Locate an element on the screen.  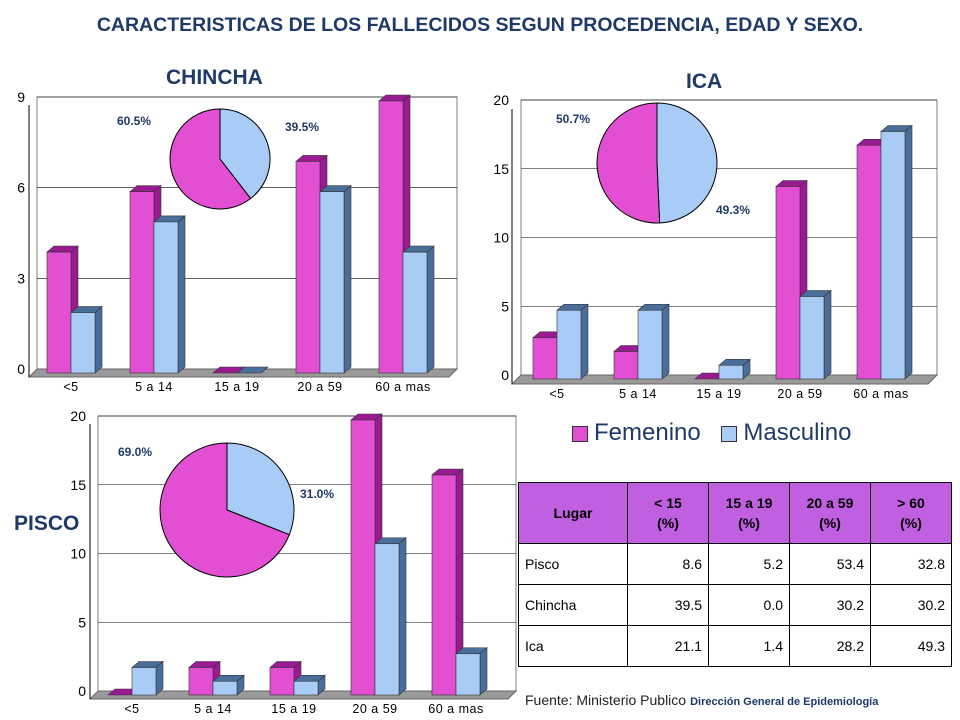
header-line: 15 a 19 is located at coordinates (749, 503).